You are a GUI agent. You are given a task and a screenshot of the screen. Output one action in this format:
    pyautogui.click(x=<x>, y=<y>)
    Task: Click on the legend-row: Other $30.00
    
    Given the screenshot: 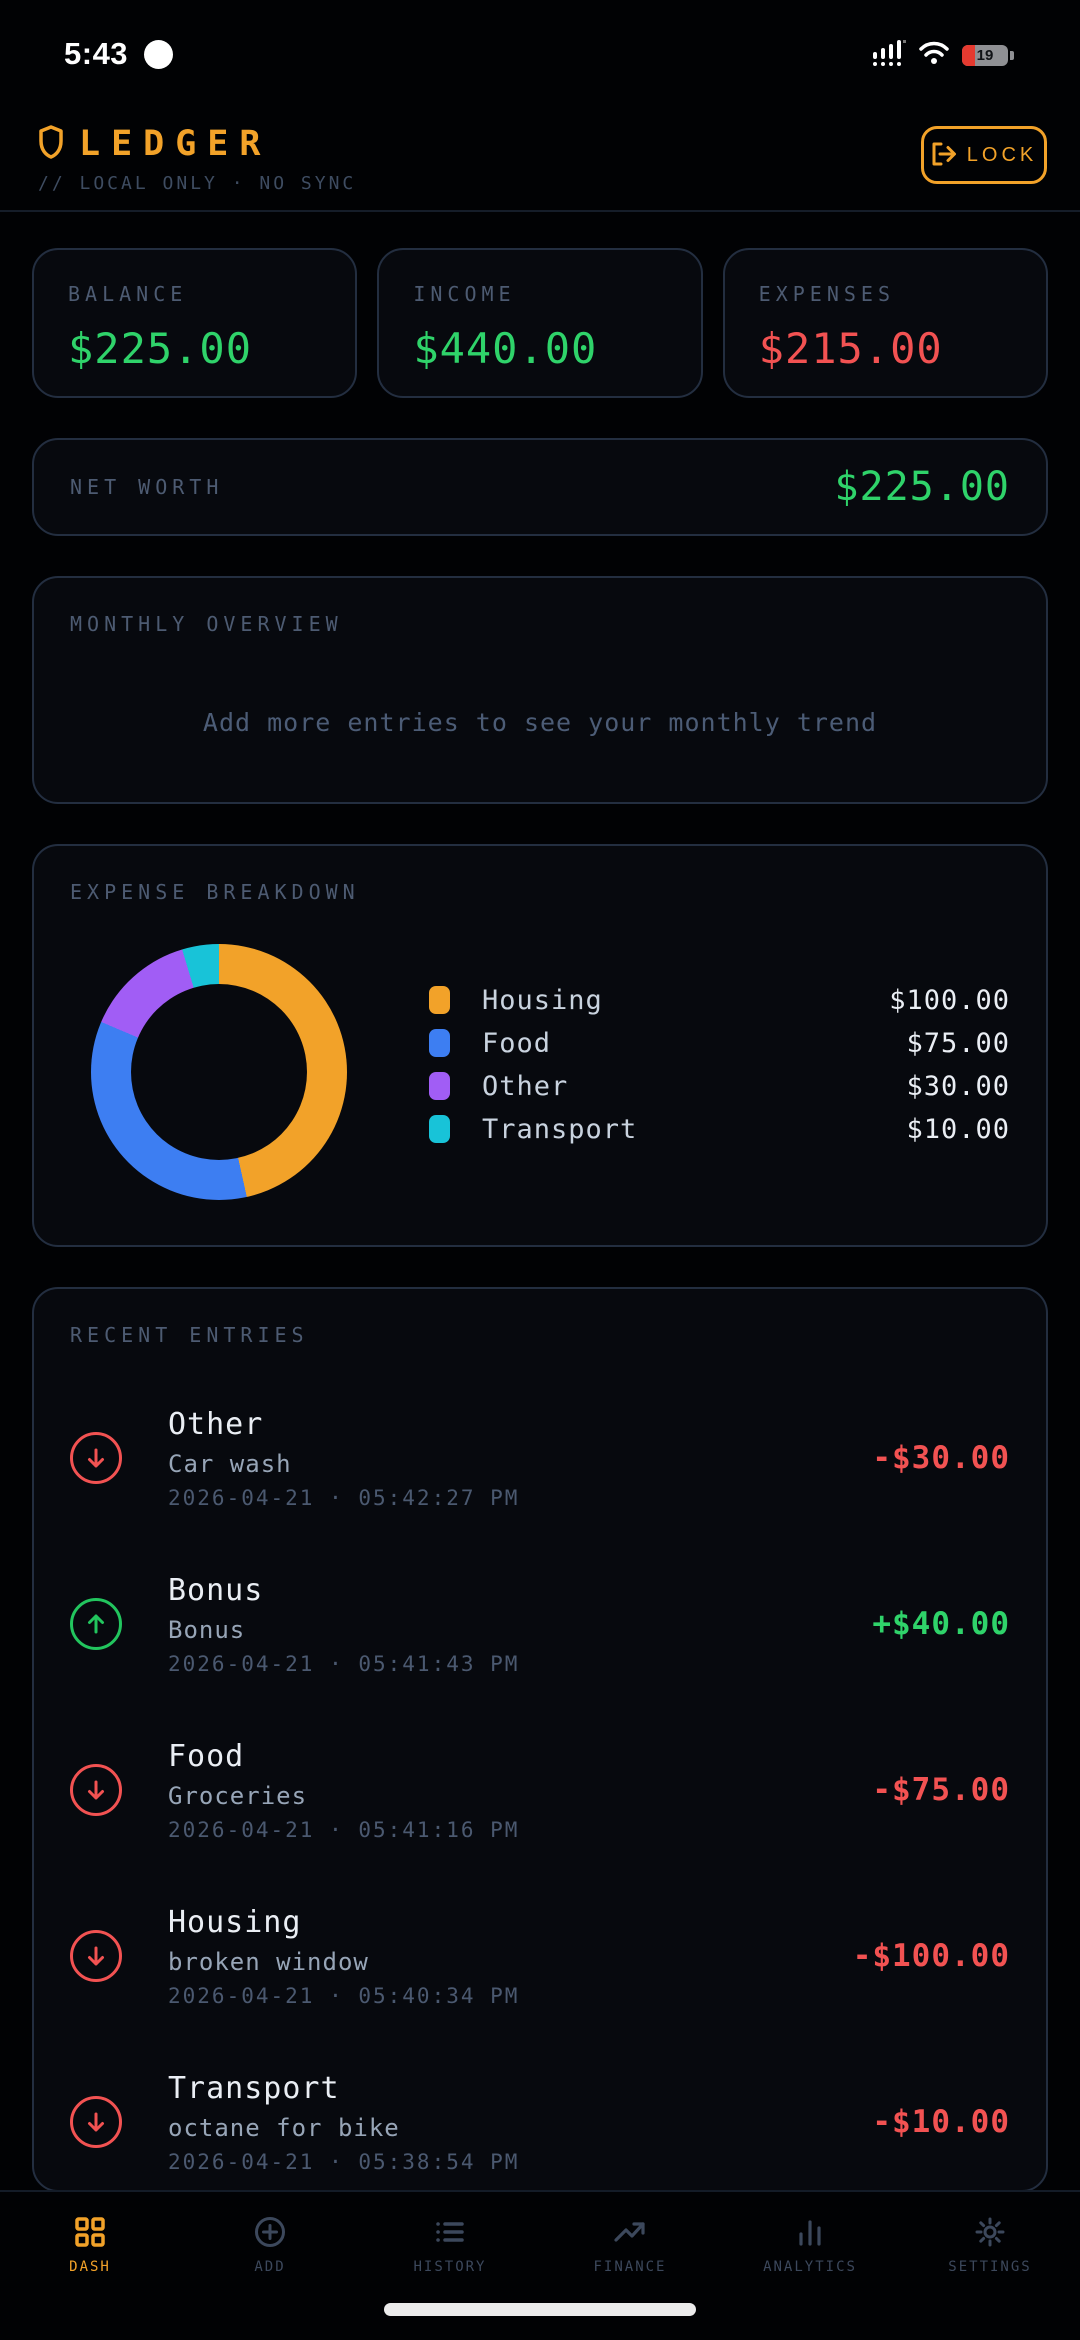 What is the action you would take?
    pyautogui.click(x=719, y=1086)
    